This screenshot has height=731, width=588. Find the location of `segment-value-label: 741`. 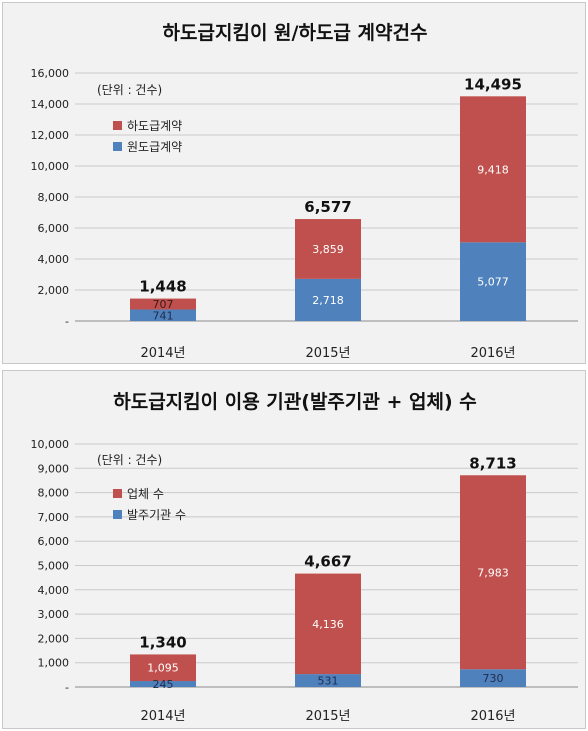

segment-value-label: 741 is located at coordinates (163, 315).